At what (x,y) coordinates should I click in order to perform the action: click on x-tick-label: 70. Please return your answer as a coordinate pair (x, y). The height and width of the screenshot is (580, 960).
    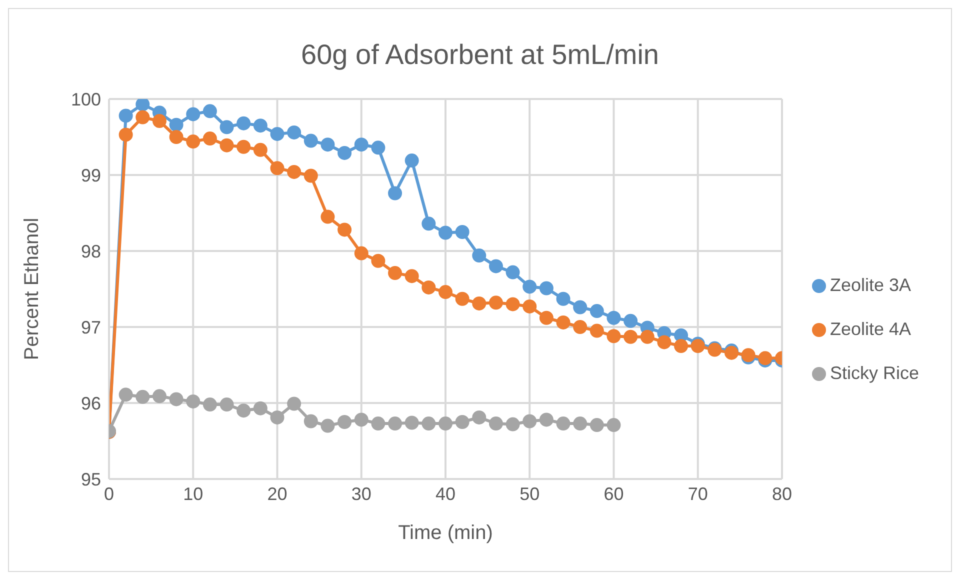
    Looking at the image, I should click on (698, 494).